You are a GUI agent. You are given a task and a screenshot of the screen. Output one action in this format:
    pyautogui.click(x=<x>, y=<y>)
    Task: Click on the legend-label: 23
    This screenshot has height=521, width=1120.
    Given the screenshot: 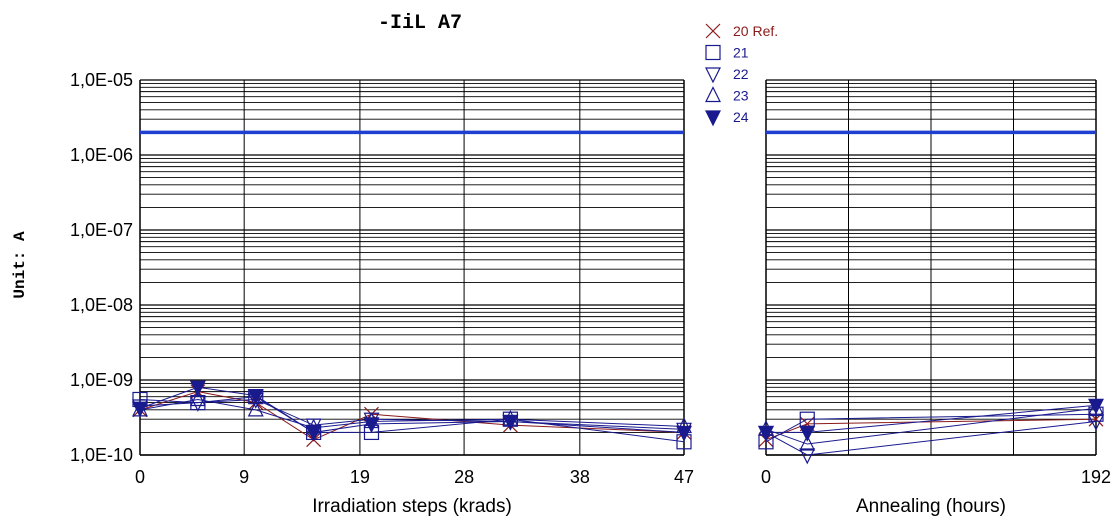 What is the action you would take?
    pyautogui.click(x=741, y=96)
    